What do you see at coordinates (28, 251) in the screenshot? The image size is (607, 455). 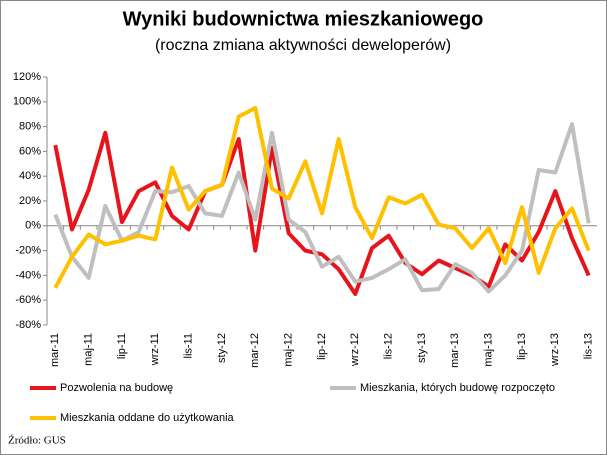 I see `y-tick-label: -20%` at bounding box center [28, 251].